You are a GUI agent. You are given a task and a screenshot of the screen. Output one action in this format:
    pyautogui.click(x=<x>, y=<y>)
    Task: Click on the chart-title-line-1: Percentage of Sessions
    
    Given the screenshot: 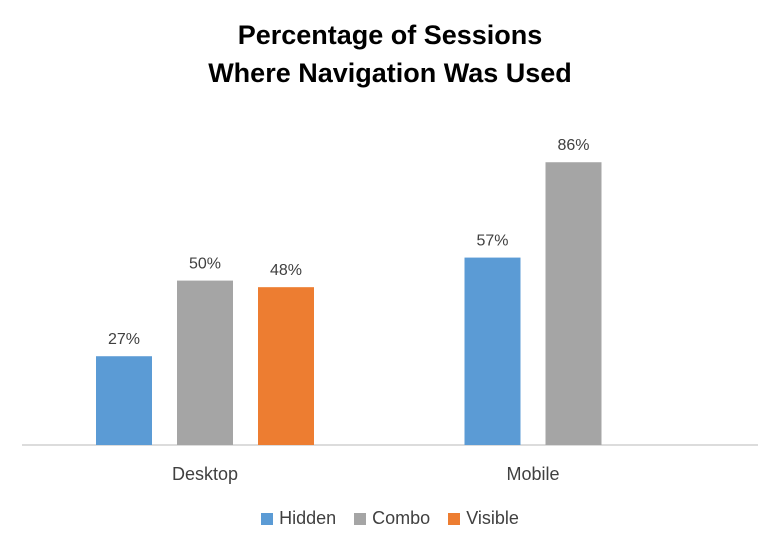 What is the action you would take?
    pyautogui.click(x=390, y=35)
    